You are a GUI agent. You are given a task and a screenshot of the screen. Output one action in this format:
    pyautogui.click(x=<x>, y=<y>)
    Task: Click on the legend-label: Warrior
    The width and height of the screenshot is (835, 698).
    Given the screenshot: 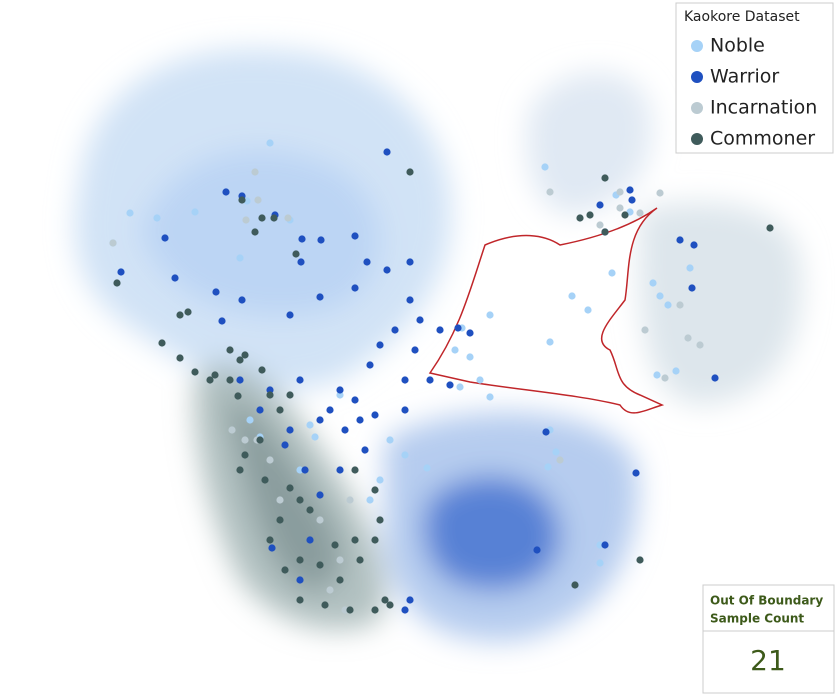 What is the action you would take?
    pyautogui.click(x=744, y=77)
    